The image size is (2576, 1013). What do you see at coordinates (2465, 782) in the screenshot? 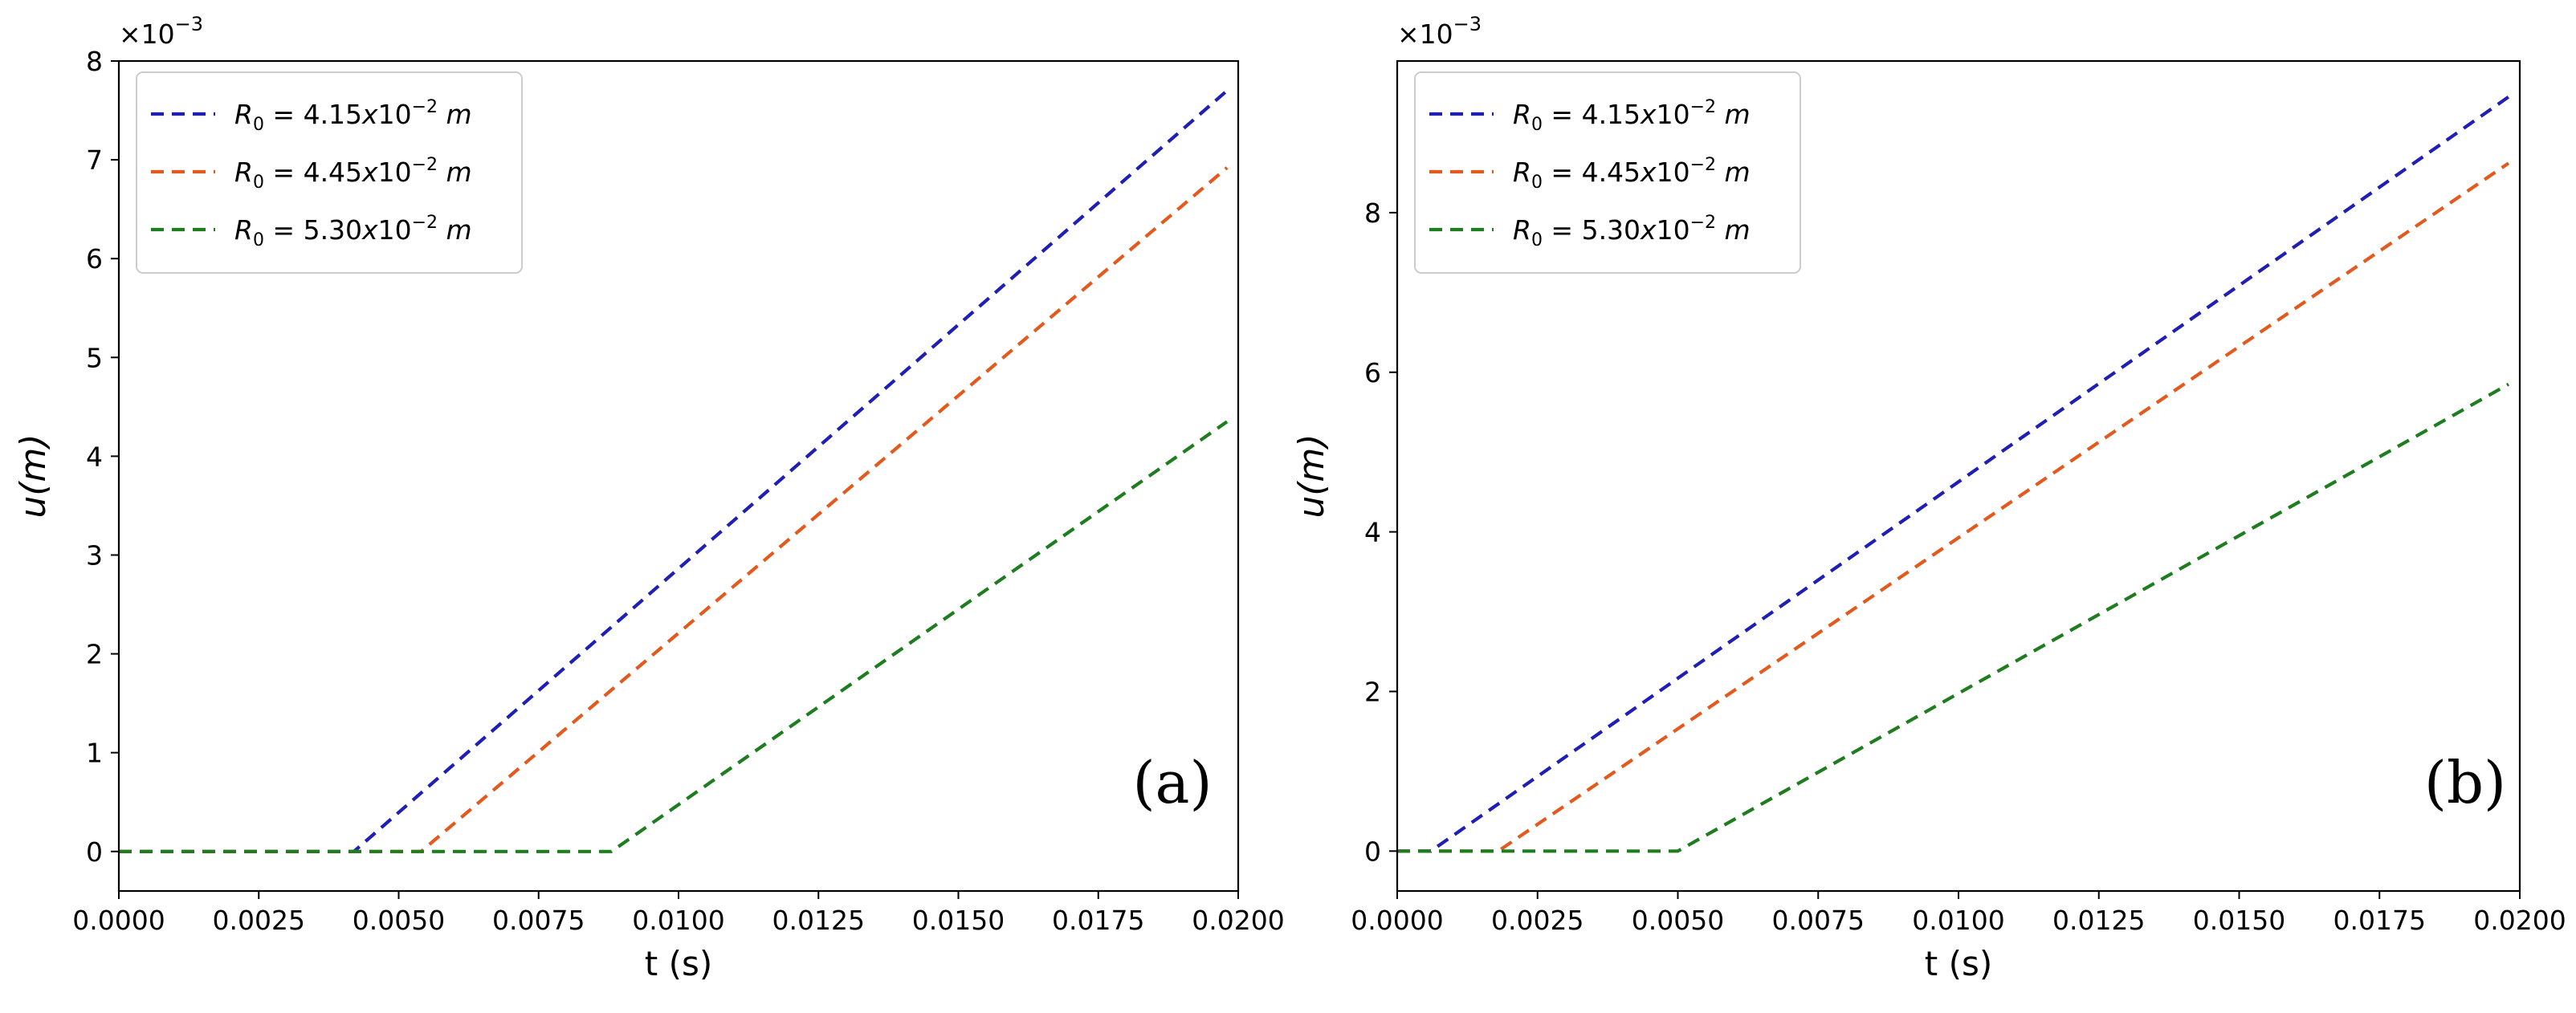
I see `panel-label: (b)` at bounding box center [2465, 782].